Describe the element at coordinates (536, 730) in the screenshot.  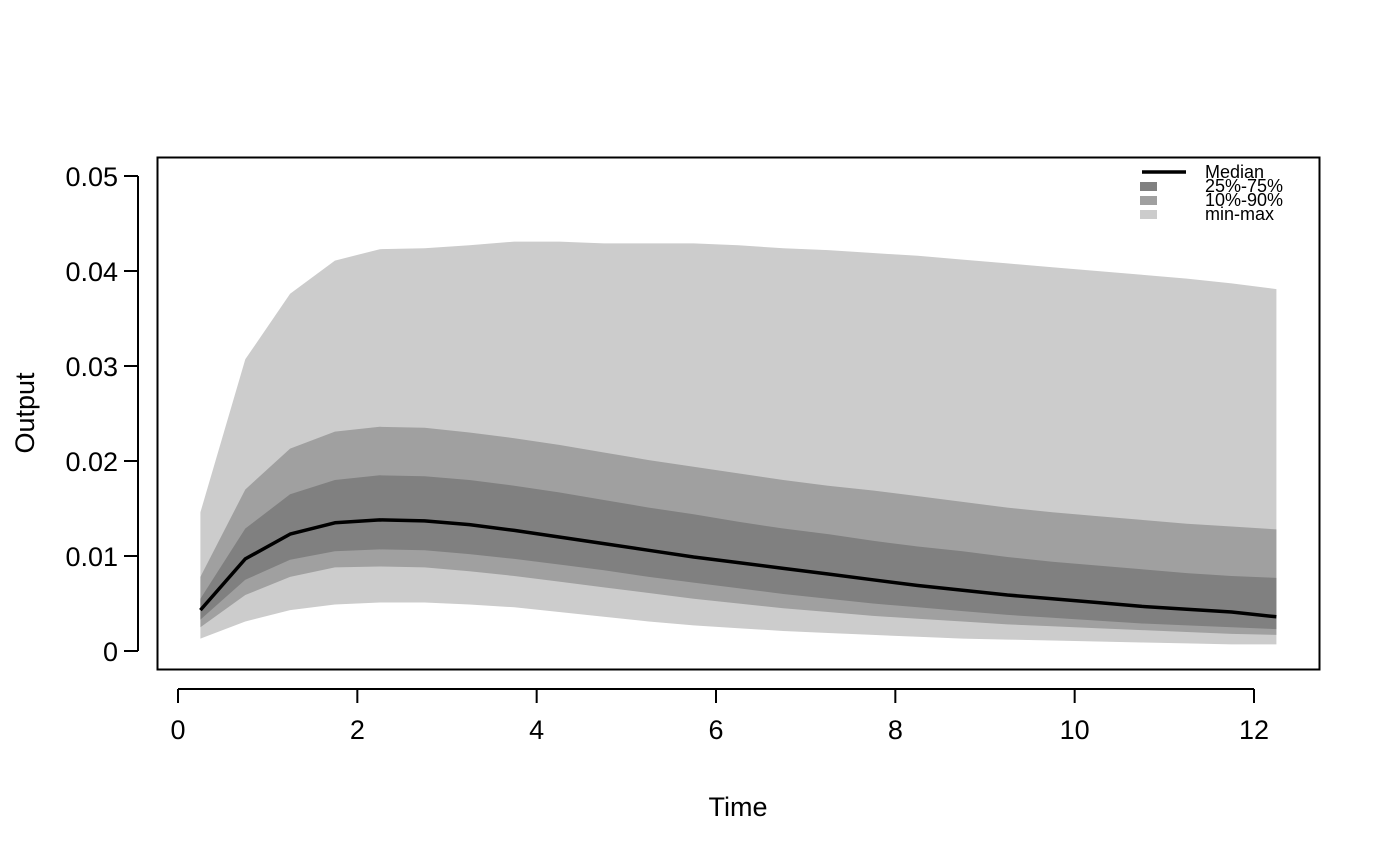
I see `x-tick-label: 4` at that location.